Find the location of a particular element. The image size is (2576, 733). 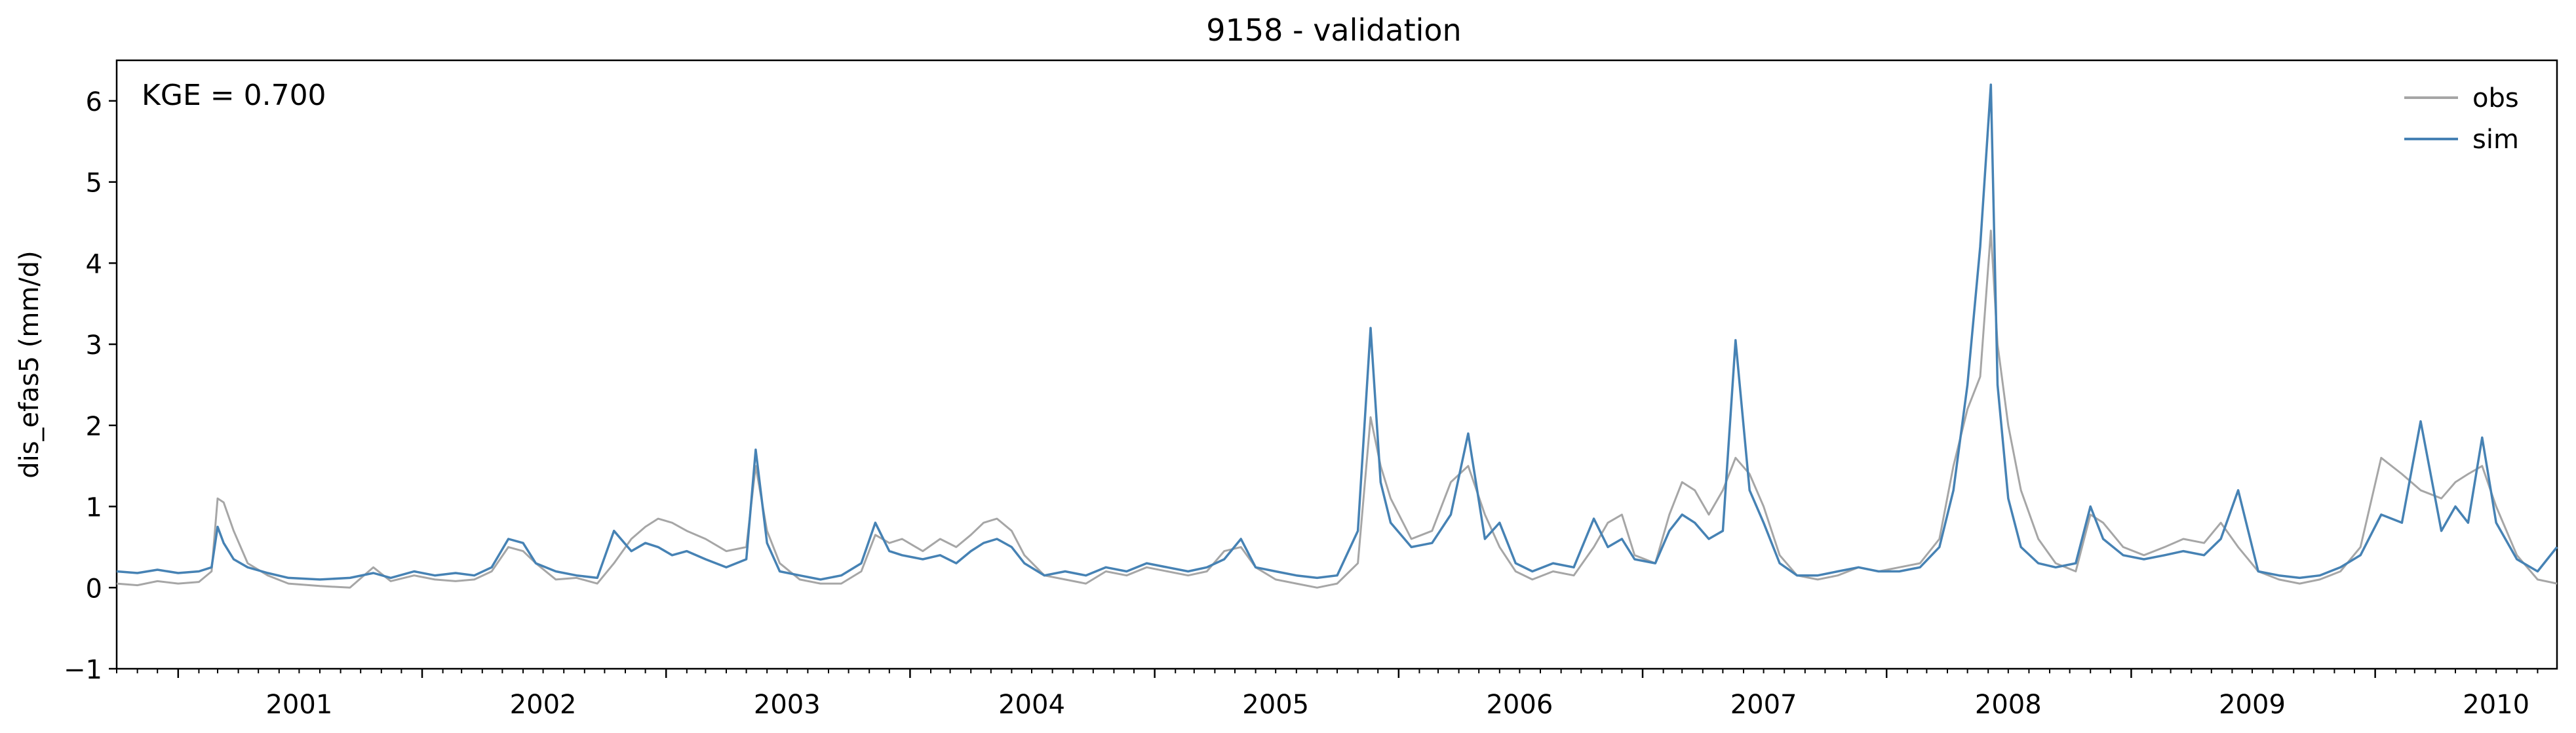

y-axis-label: dis_efas5 (mm/d) is located at coordinates (29, 364).